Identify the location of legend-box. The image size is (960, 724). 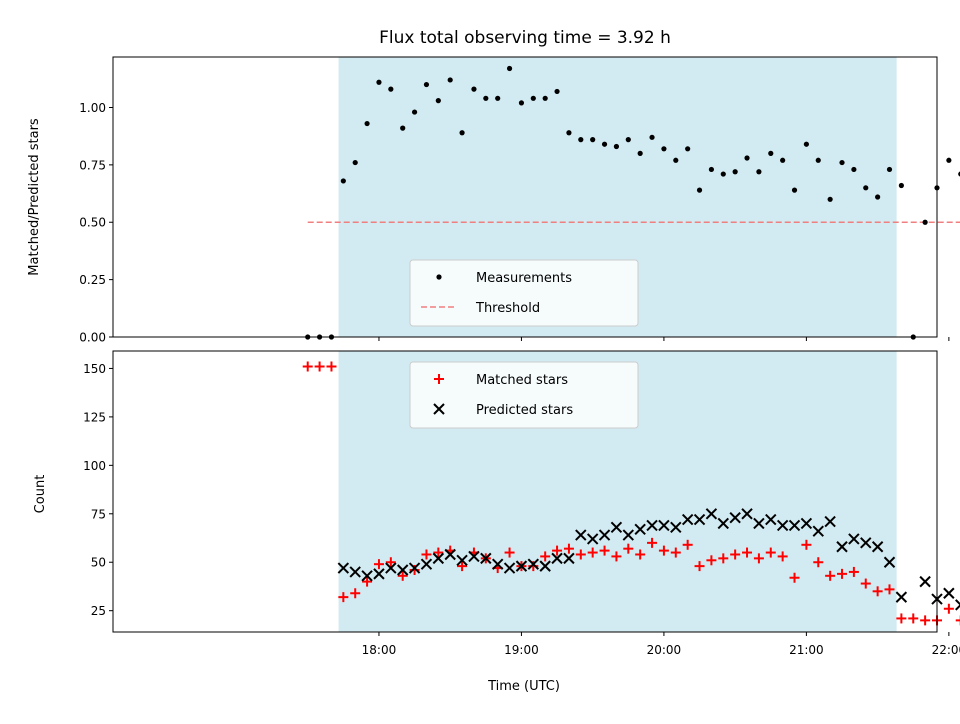
(524, 293).